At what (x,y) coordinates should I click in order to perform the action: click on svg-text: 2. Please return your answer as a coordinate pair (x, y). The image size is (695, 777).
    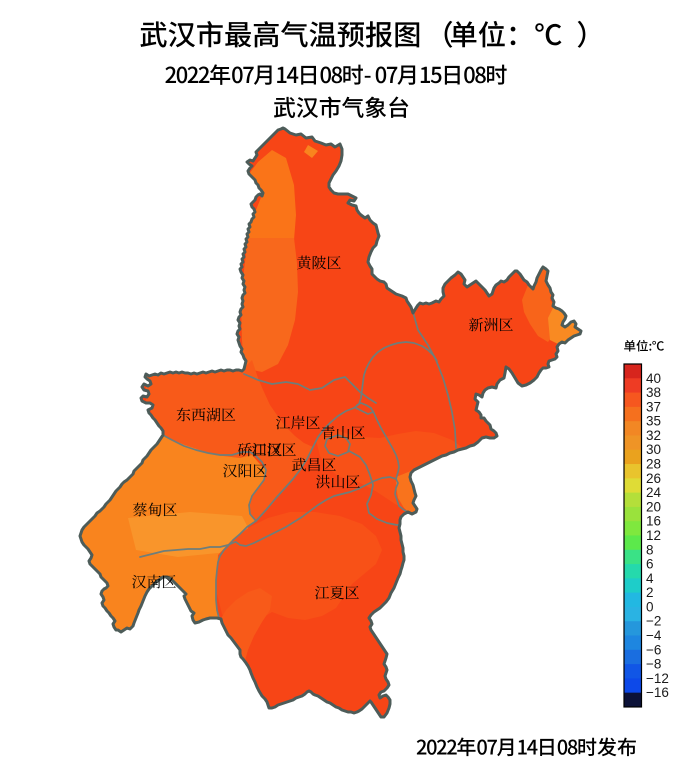
    Looking at the image, I should click on (650, 592).